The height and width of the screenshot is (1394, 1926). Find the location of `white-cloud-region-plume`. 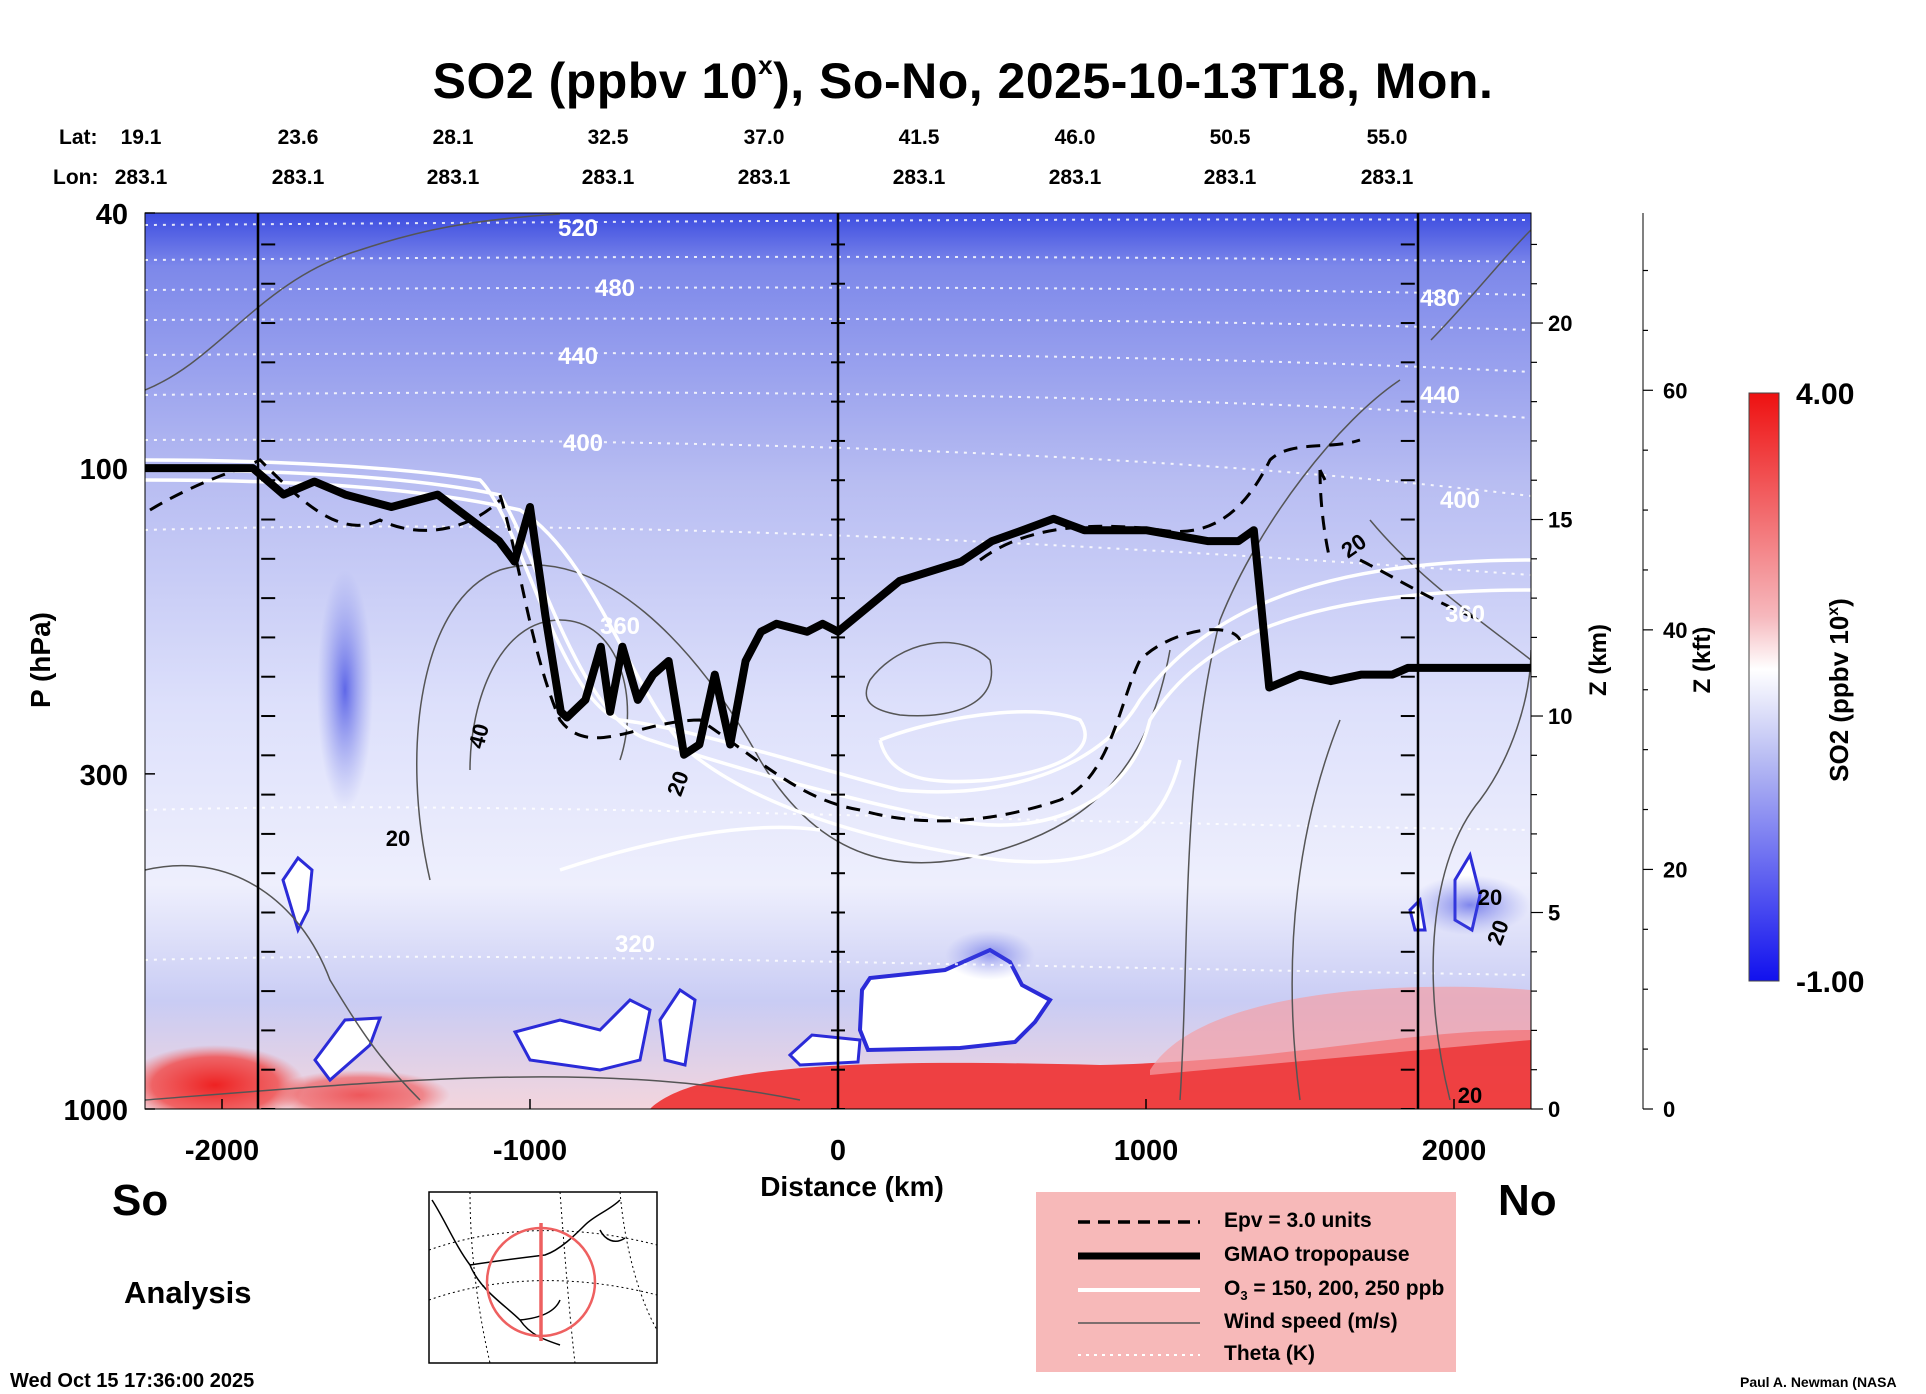

white-cloud-region-plume is located at coordinates (297, 895).